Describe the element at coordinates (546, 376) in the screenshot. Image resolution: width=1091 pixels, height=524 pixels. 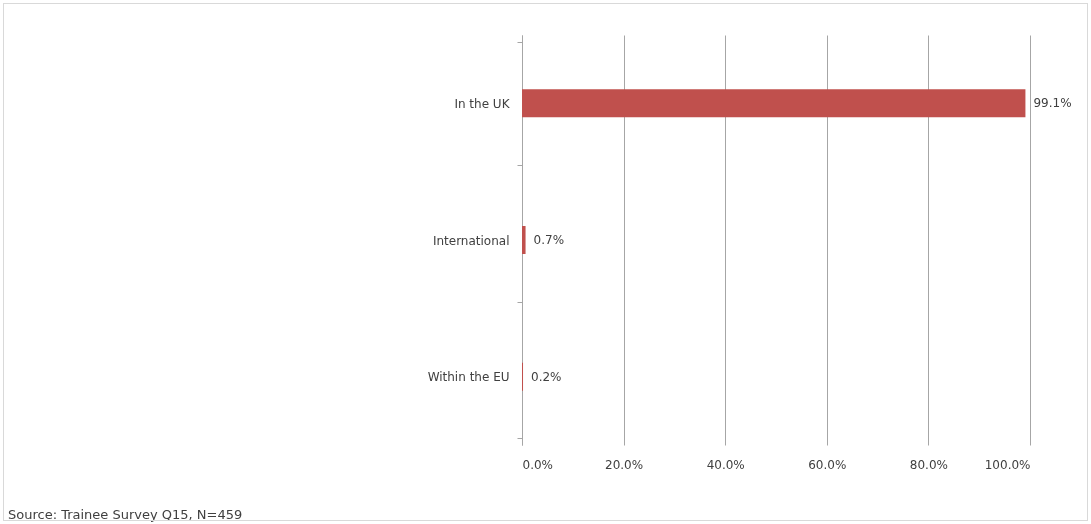
I see `data-label: 0.2%` at that location.